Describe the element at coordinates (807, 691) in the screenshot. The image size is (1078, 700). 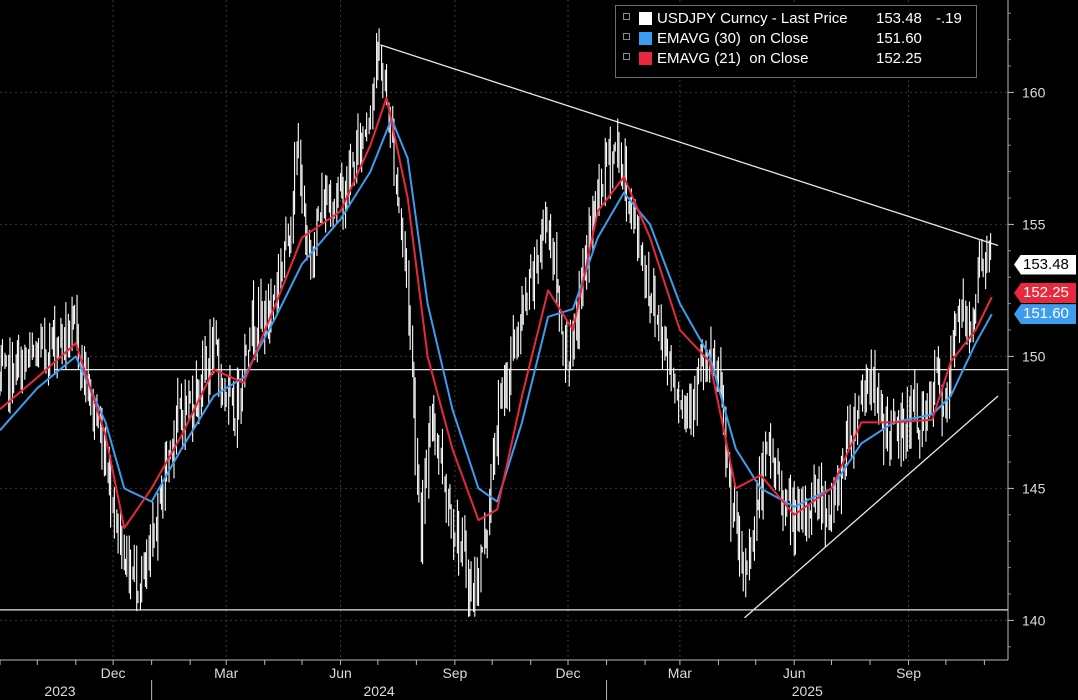
I see `year-label: 2025` at that location.